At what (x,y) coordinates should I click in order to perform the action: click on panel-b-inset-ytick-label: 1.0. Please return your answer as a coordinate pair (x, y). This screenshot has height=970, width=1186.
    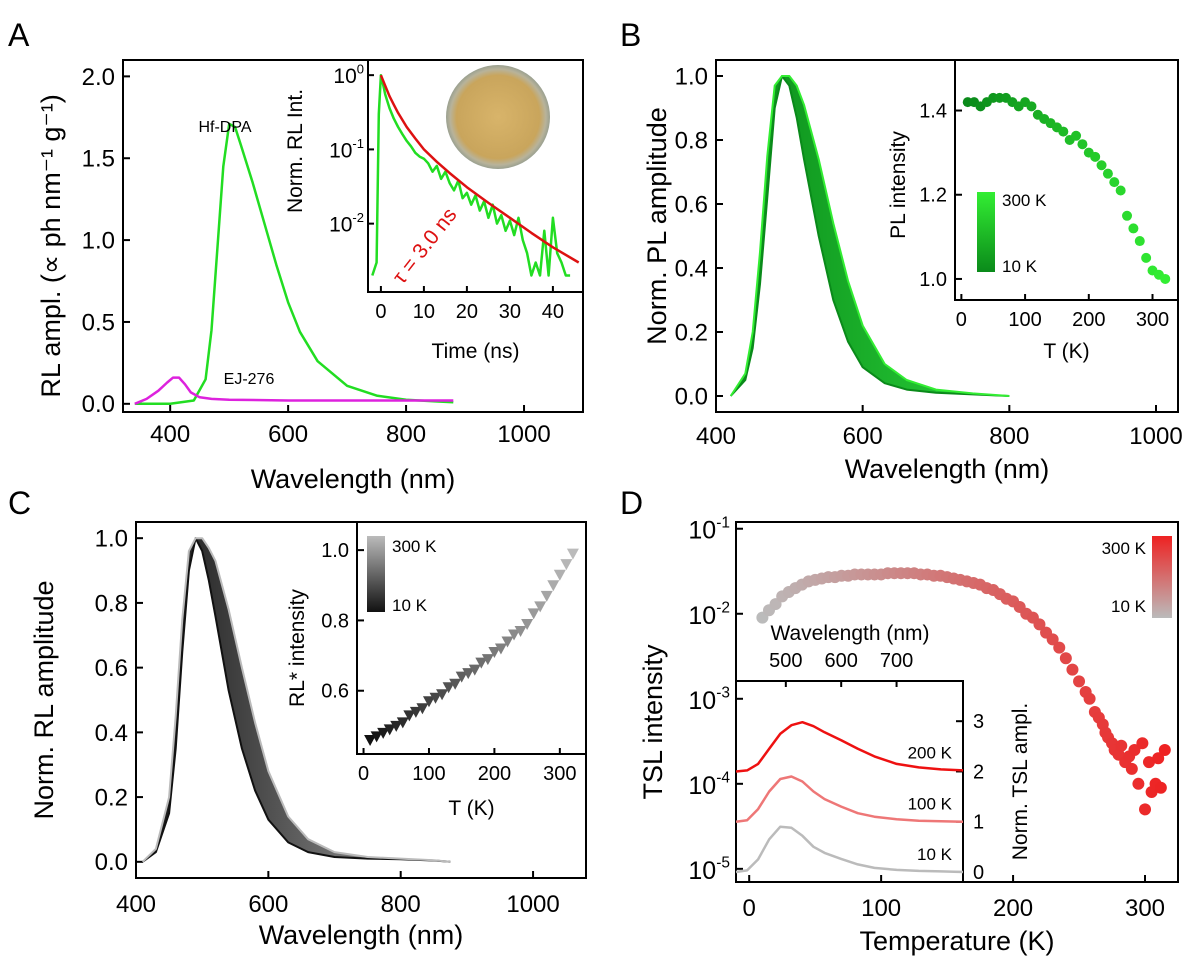
    Looking at the image, I should click on (933, 280).